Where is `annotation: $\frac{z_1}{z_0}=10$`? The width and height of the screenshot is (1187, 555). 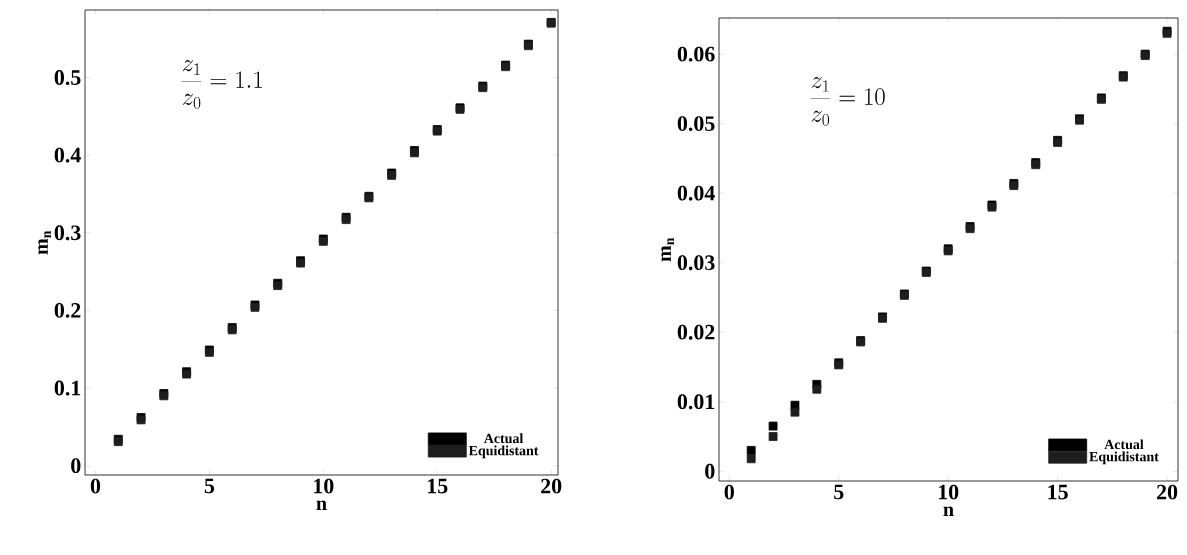 annotation: $\frac{z_1}{z_0}=10$ is located at coordinates (847, 101).